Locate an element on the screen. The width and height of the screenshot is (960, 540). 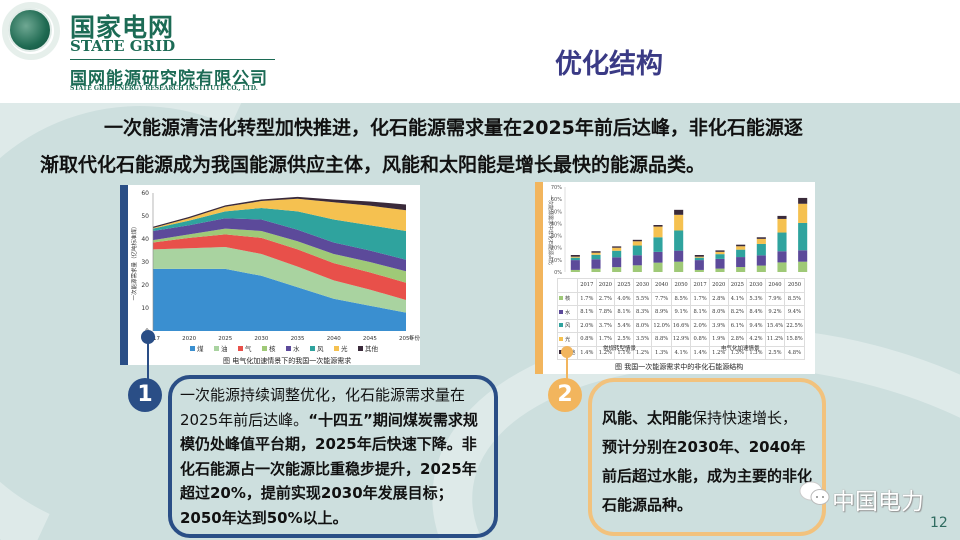
svg-text: 50 is located at coordinates (145, 216).